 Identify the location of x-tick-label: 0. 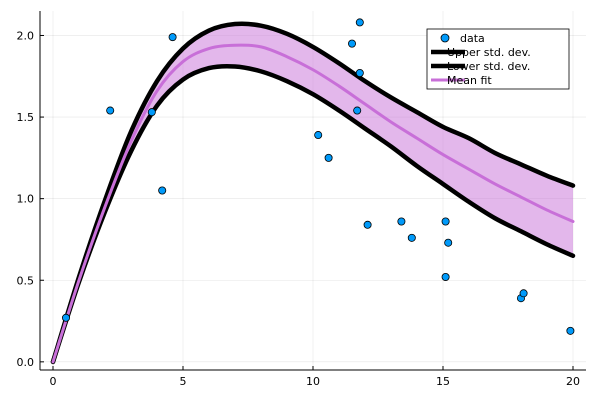
(53, 381).